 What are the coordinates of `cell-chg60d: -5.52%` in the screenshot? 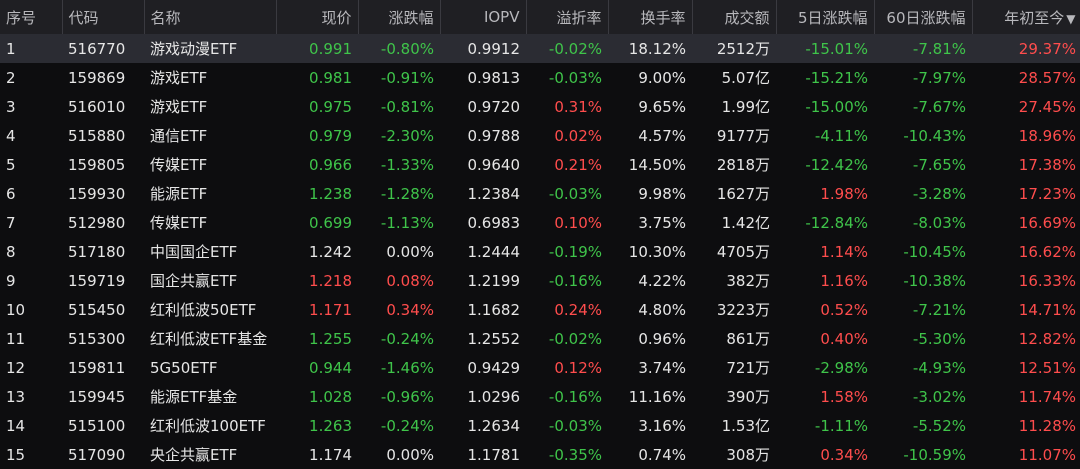 It's located at (939, 425).